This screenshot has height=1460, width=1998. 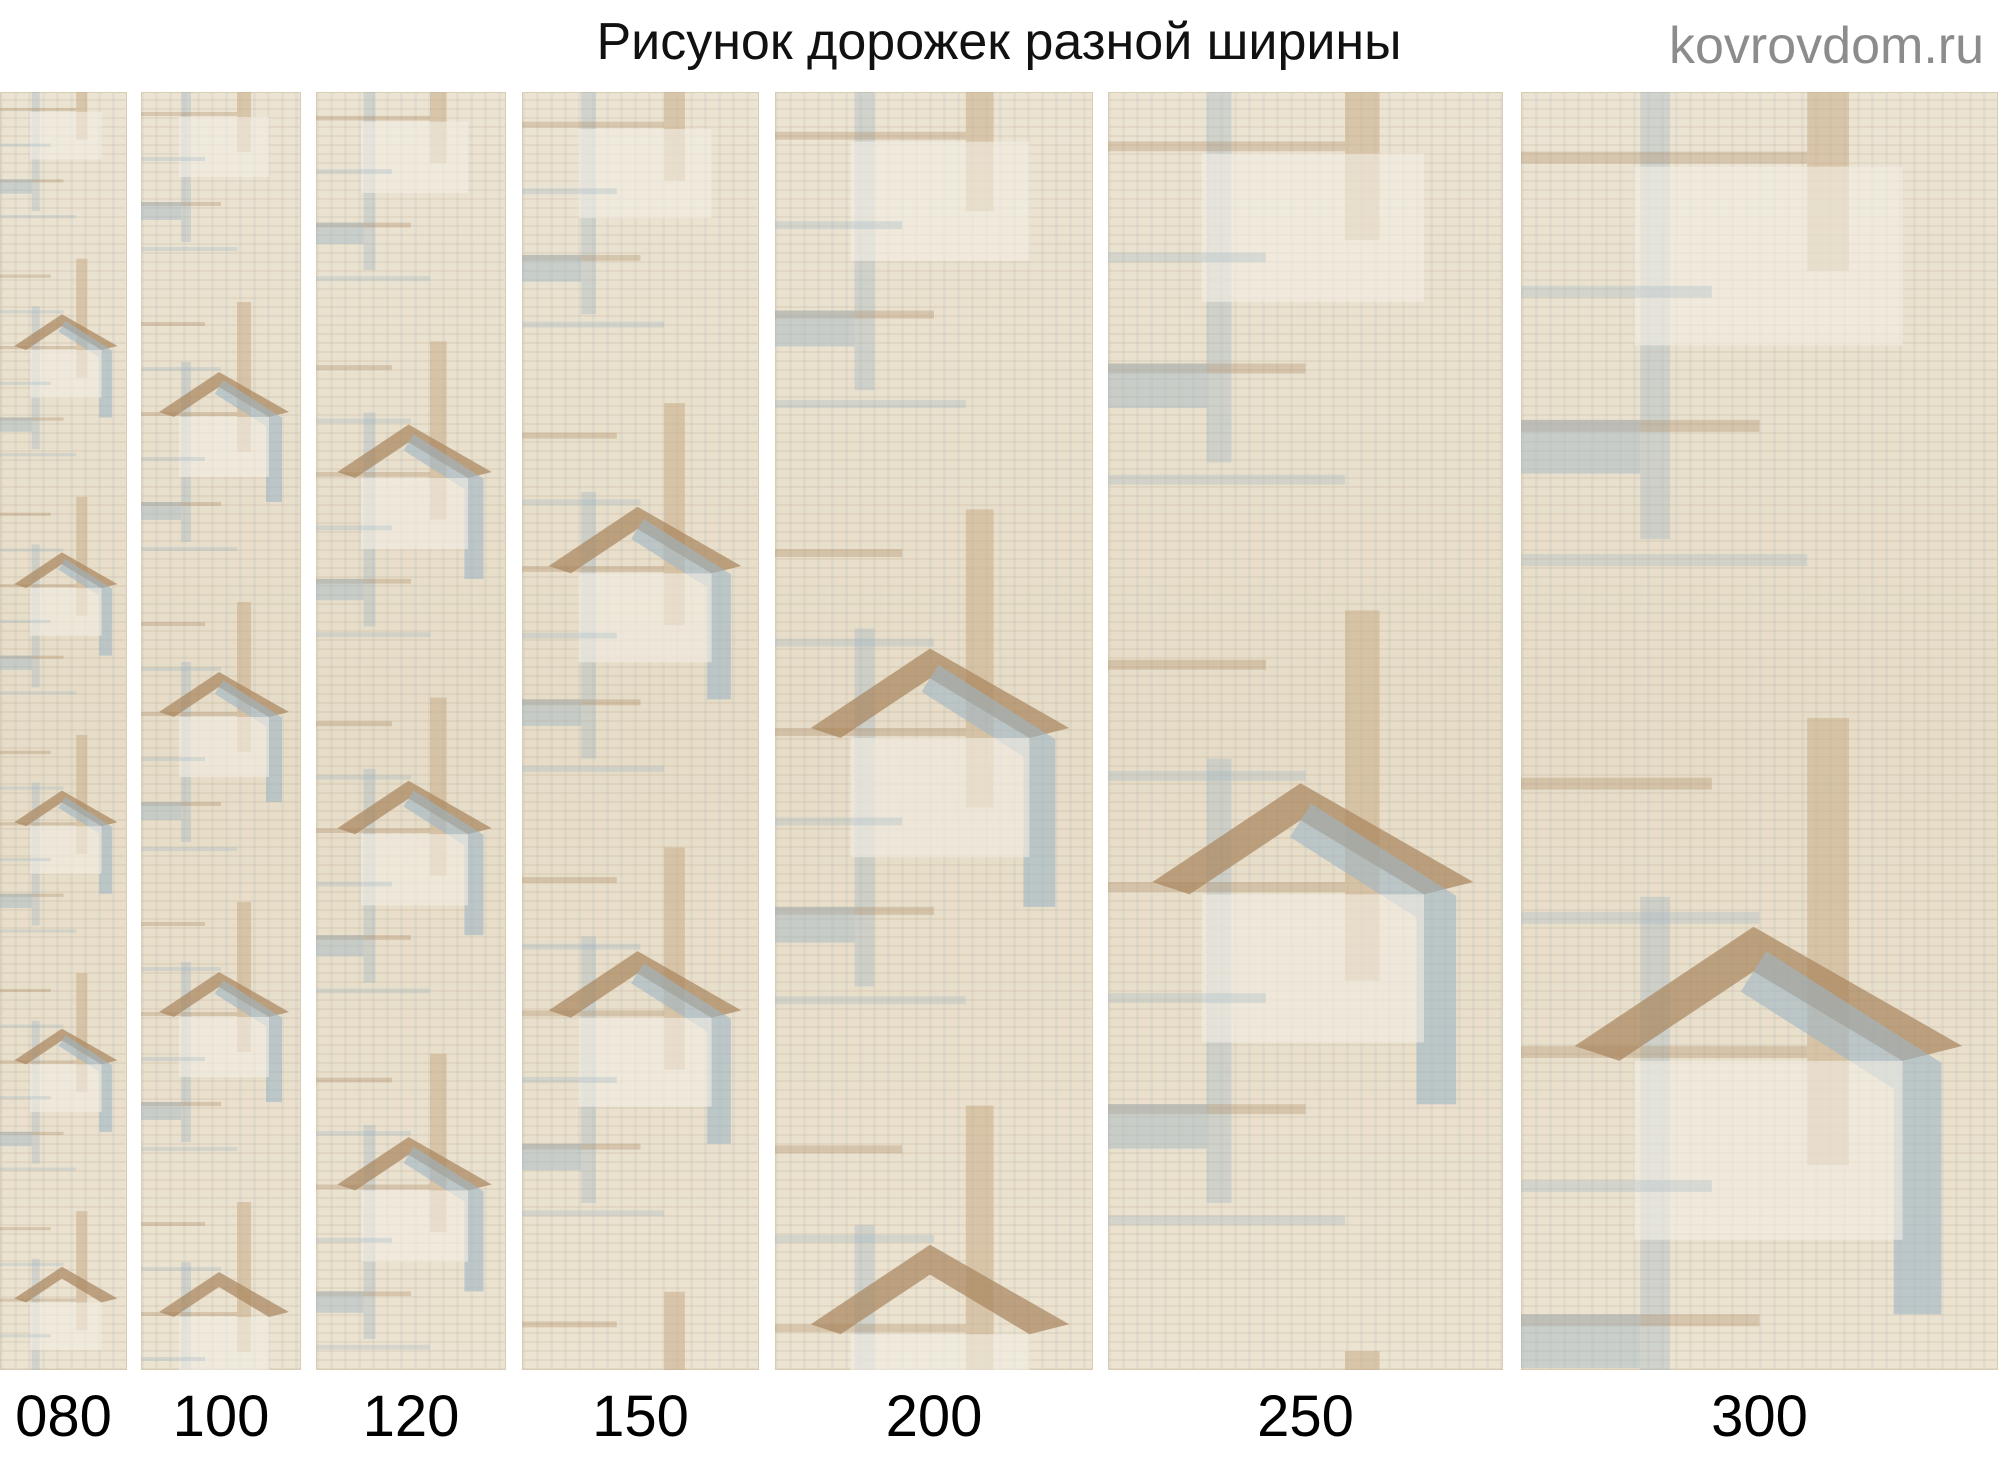 I want to click on width-label: 100, so click(x=221, y=1416).